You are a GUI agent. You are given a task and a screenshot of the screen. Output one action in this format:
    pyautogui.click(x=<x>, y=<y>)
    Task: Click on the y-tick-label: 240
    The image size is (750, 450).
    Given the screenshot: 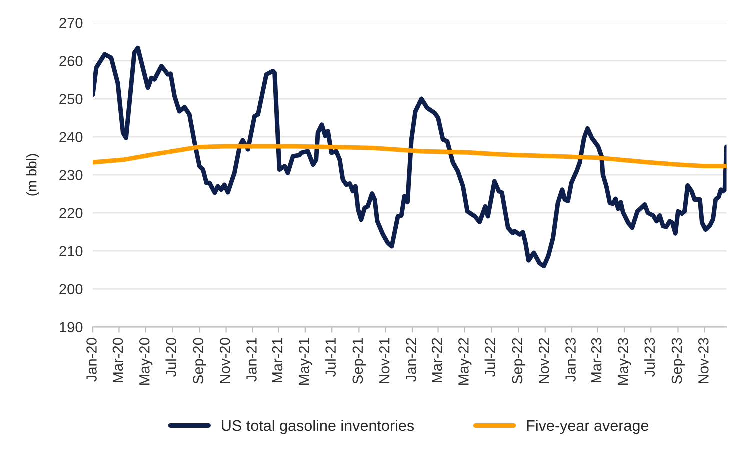 What is the action you would take?
    pyautogui.click(x=71, y=137)
    